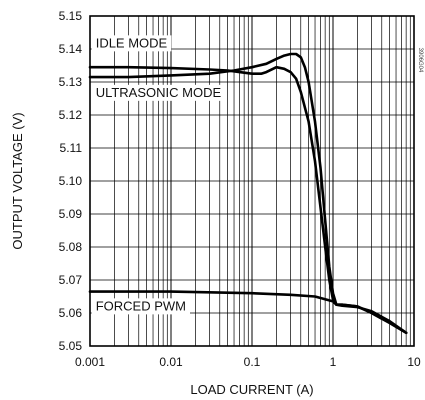 This screenshot has width=425, height=400. I want to click on y-tick-label: 5.10, so click(71, 181).